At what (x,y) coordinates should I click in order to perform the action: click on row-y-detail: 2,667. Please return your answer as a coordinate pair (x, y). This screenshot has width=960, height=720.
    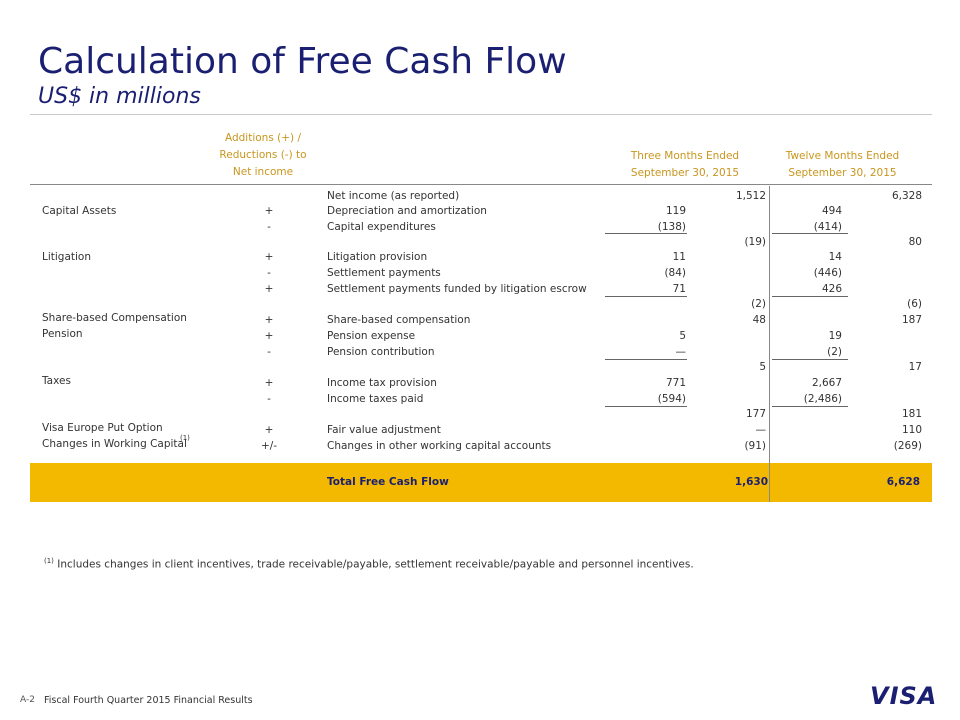
    Looking at the image, I should click on (826, 383).